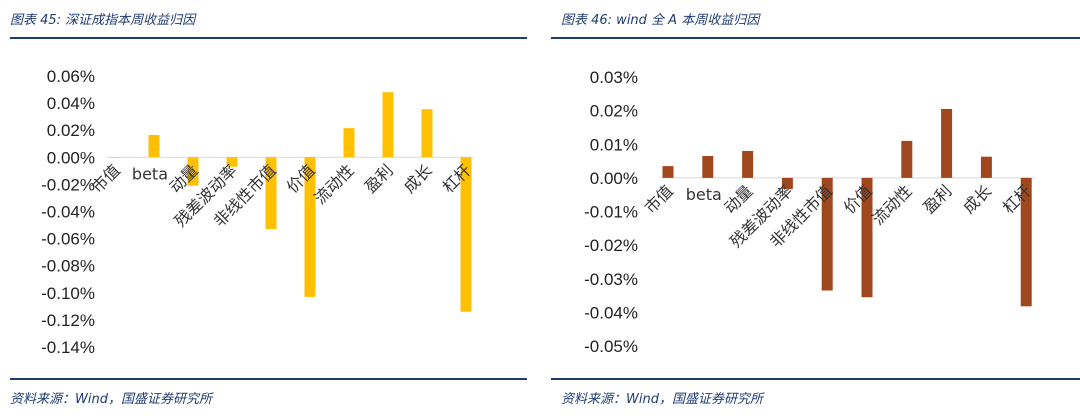 The height and width of the screenshot is (416, 1080). Describe the element at coordinates (614, 77) in the screenshot. I see `y-tick-label: 0.03%` at that location.